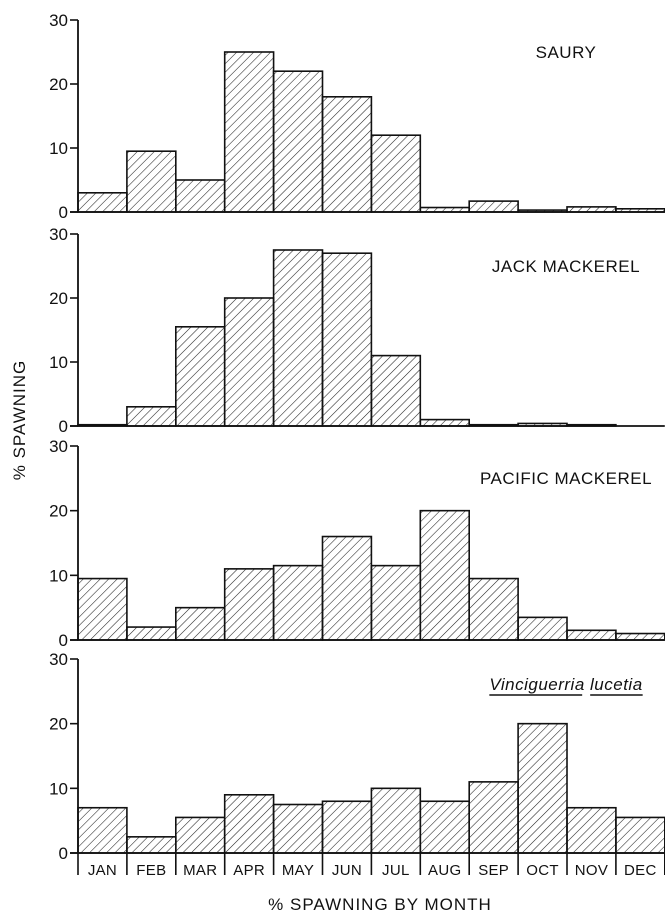  What do you see at coordinates (591, 870) in the screenshot?
I see `month-label-nov: NOV` at bounding box center [591, 870].